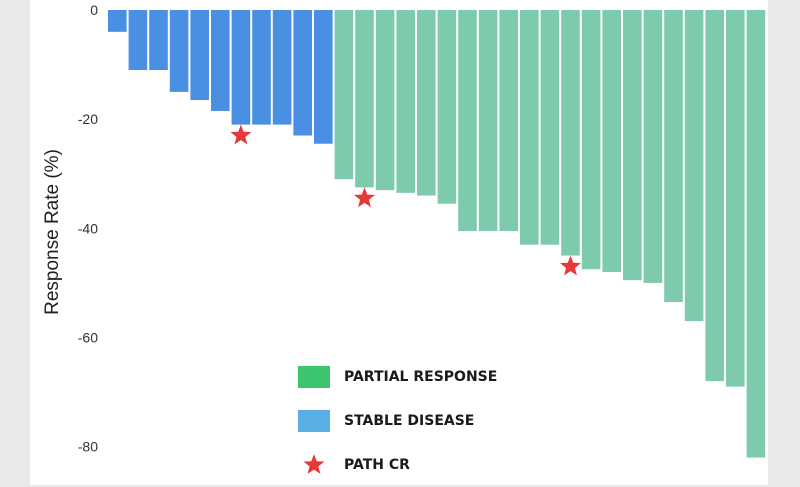  Describe the element at coordinates (421, 377) in the screenshot. I see `legend-label-partial-response: PARTIAL RESPONSE` at that location.